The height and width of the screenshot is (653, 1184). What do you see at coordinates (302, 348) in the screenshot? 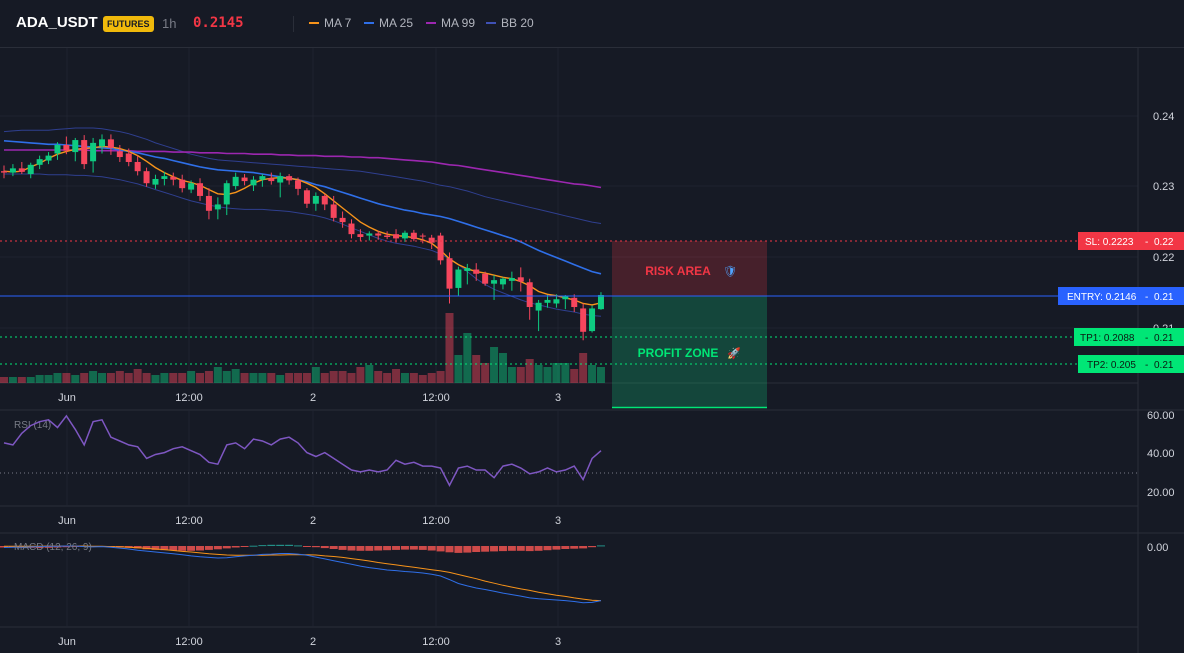
I see `volume-bars` at bounding box center [302, 348].